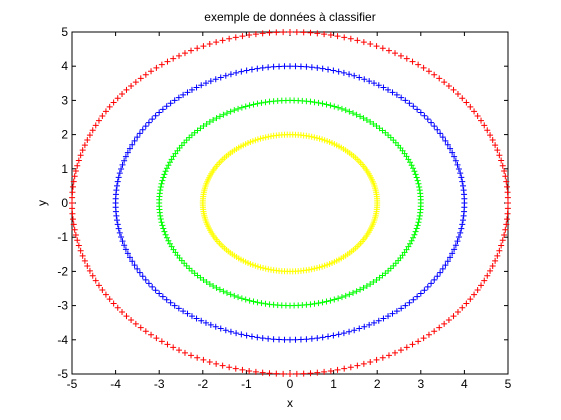 This screenshot has height=420, width=561. I want to click on y-tick-label: 1, so click(64, 169).